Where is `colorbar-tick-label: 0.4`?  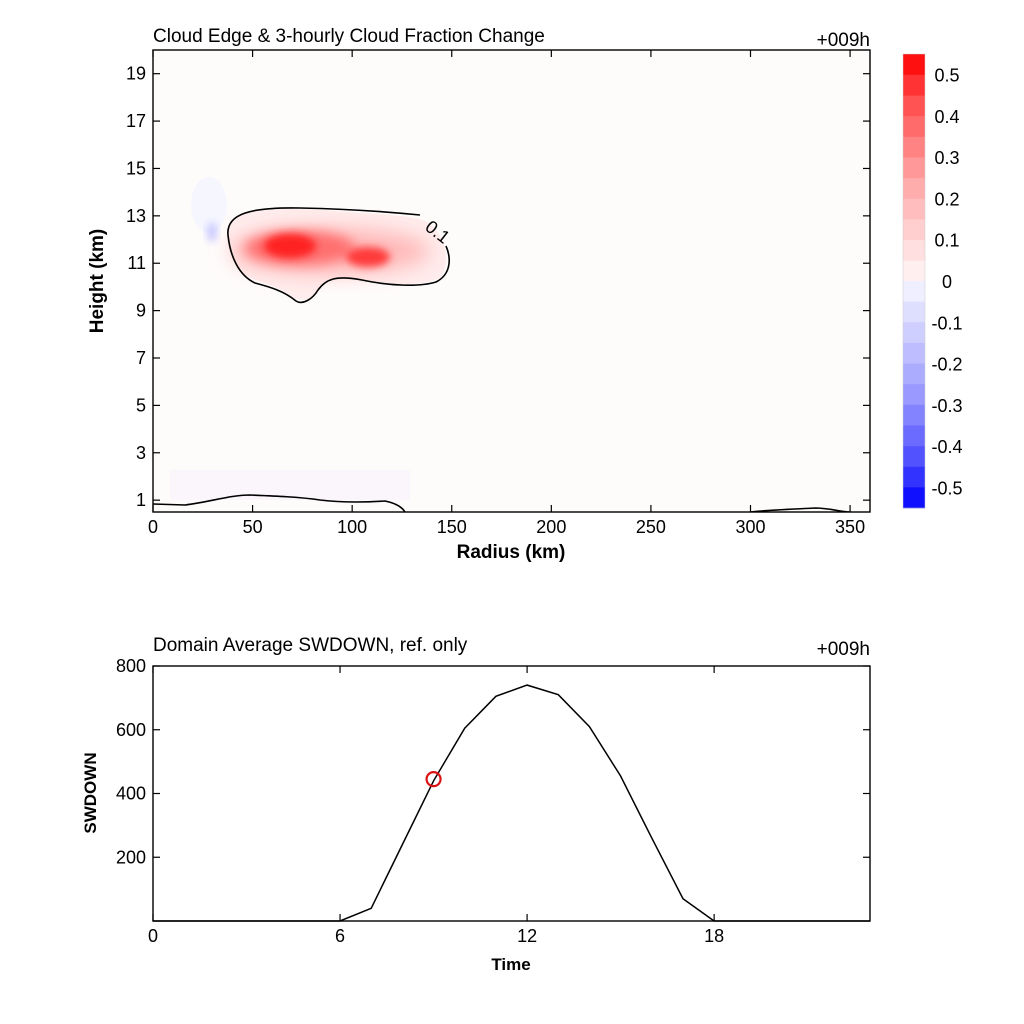
colorbar-tick-label: 0.4 is located at coordinates (946, 117).